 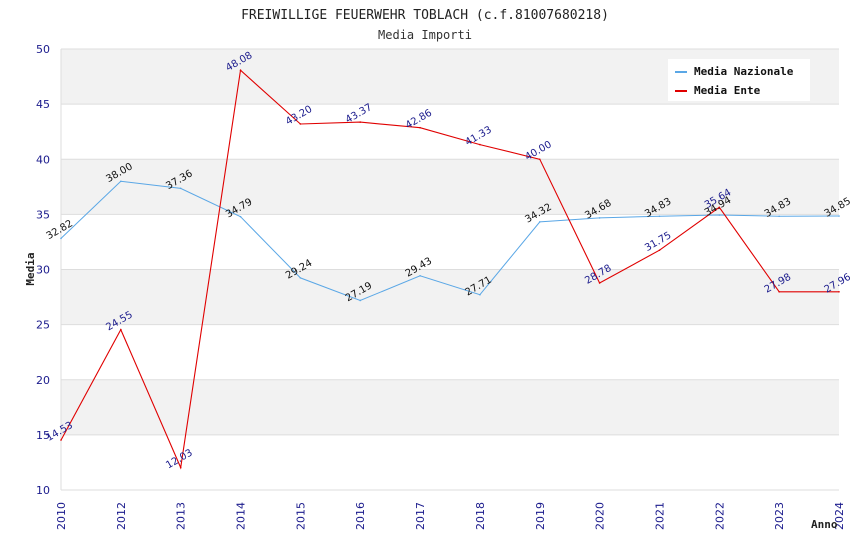 What do you see at coordinates (43, 490) in the screenshot?
I see `y-tick-label: 10` at bounding box center [43, 490].